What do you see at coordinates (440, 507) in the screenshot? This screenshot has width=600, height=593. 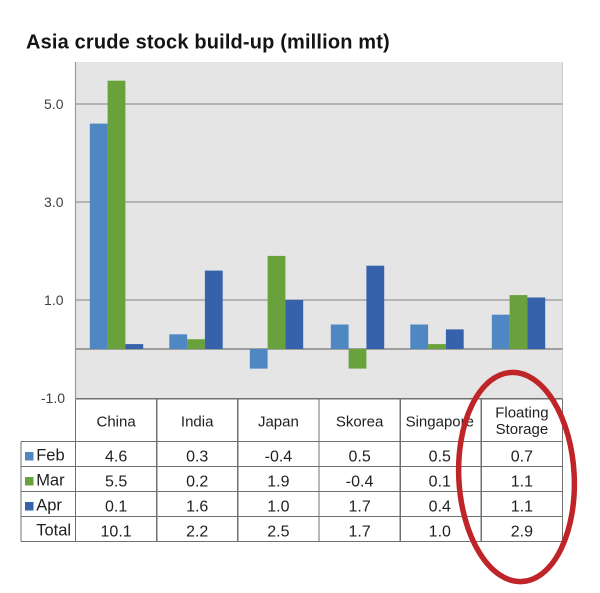 I see `svg-text: 0.4` at bounding box center [440, 507].